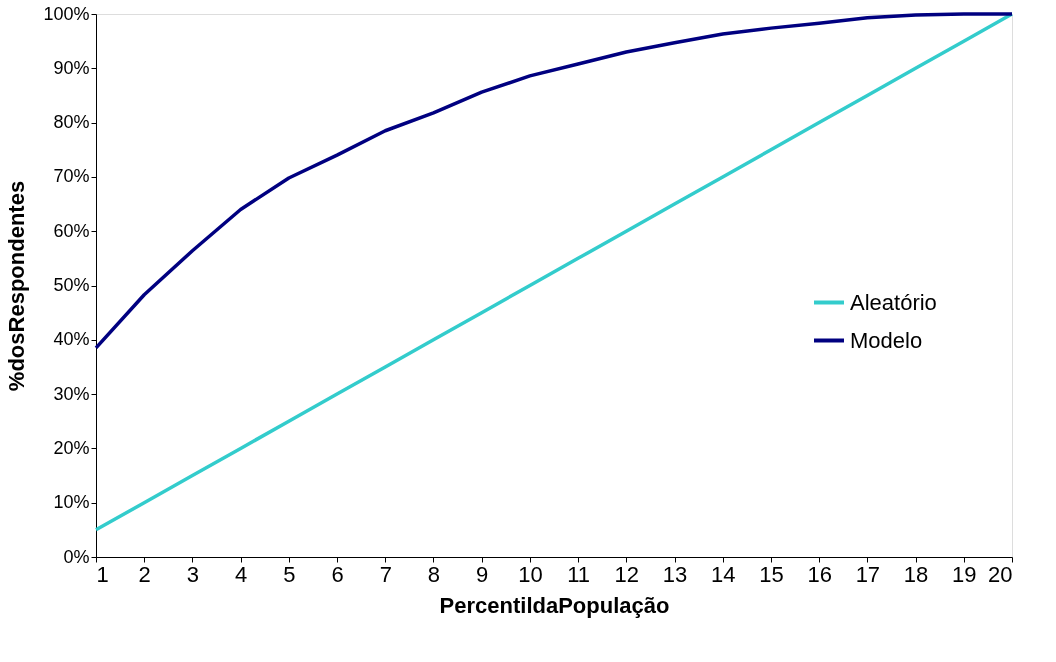  What do you see at coordinates (144, 574) in the screenshot?
I see `x-tick-label: 2` at bounding box center [144, 574].